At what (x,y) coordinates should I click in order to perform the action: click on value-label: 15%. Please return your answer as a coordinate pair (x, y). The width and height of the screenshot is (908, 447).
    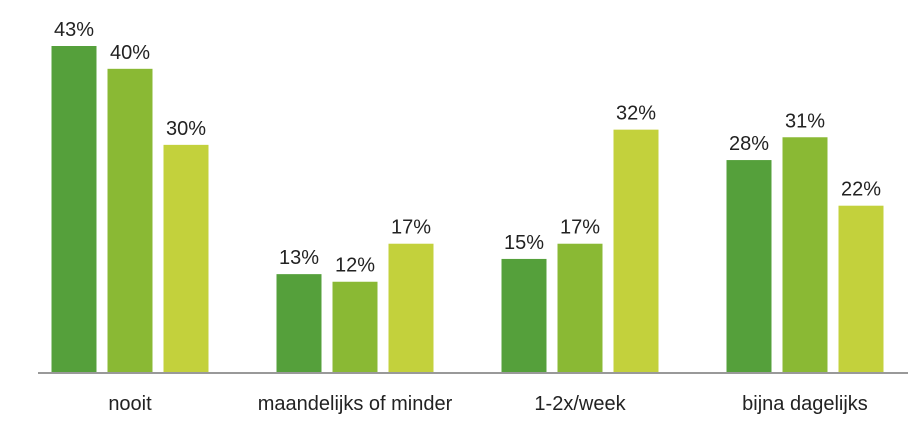
    Looking at the image, I should click on (524, 243).